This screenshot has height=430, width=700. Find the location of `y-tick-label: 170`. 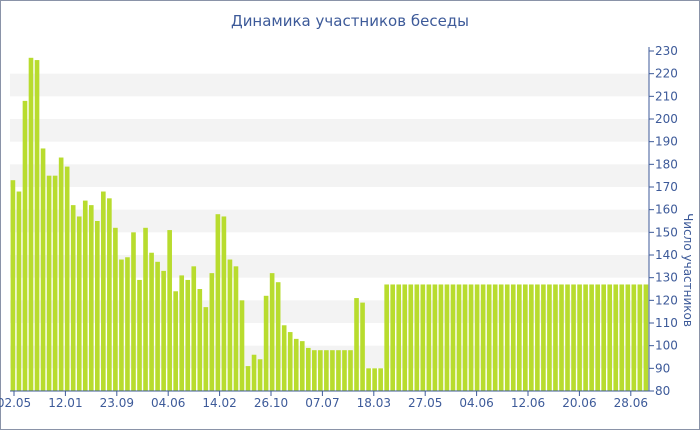

y-tick-label: 170 is located at coordinates (666, 187).